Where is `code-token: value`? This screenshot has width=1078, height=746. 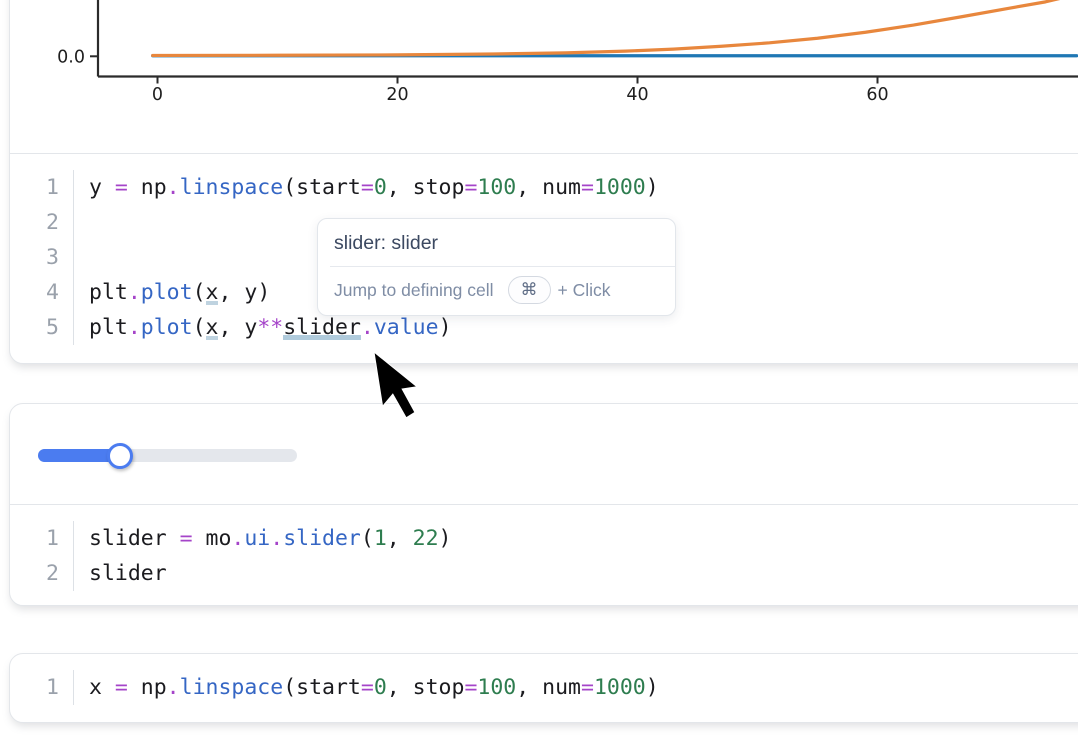
code-token: value is located at coordinates (406, 327).